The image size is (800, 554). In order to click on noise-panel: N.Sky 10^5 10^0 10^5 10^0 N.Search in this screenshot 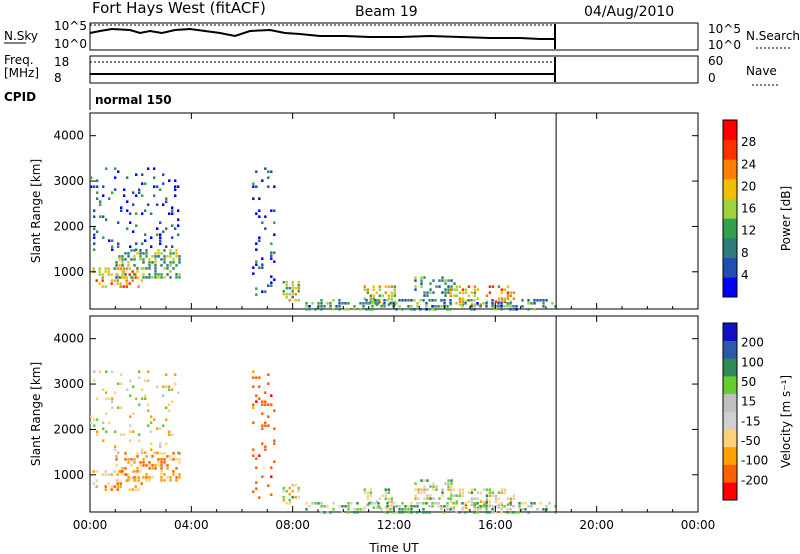, I will do `click(402, 35)`.